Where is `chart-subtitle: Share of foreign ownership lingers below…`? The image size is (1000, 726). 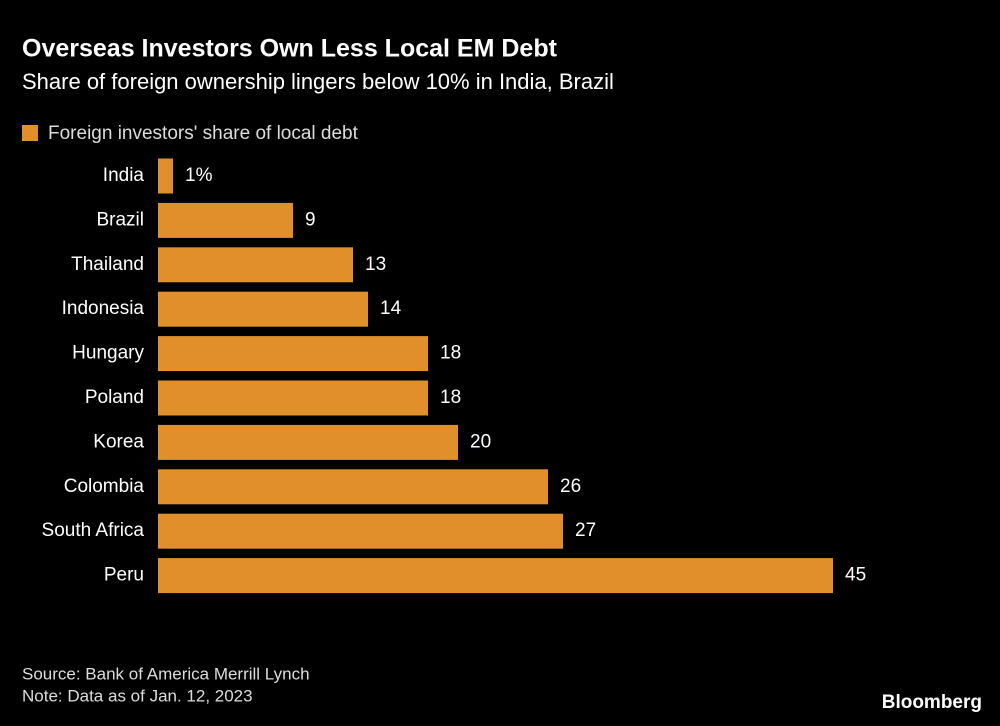 chart-subtitle: Share of foreign ownership lingers below… is located at coordinates (318, 81).